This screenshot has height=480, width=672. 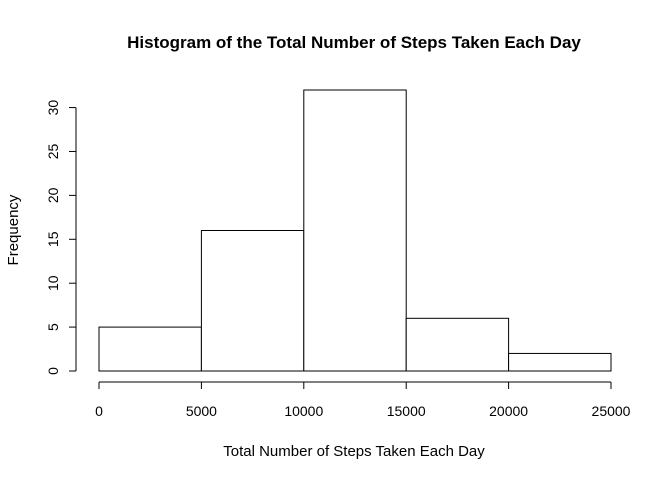 I want to click on x-tick-label: 20000, so click(x=508, y=411).